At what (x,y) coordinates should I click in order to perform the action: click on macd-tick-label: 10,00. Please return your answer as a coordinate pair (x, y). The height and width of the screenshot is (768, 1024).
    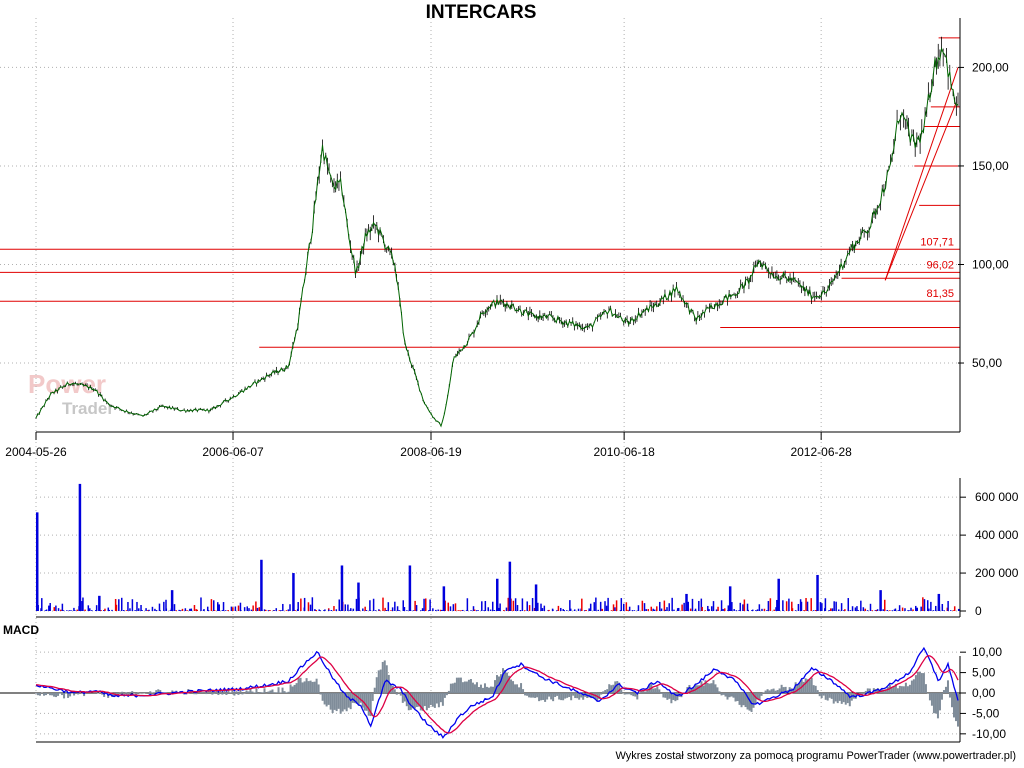
    Looking at the image, I should click on (987, 652).